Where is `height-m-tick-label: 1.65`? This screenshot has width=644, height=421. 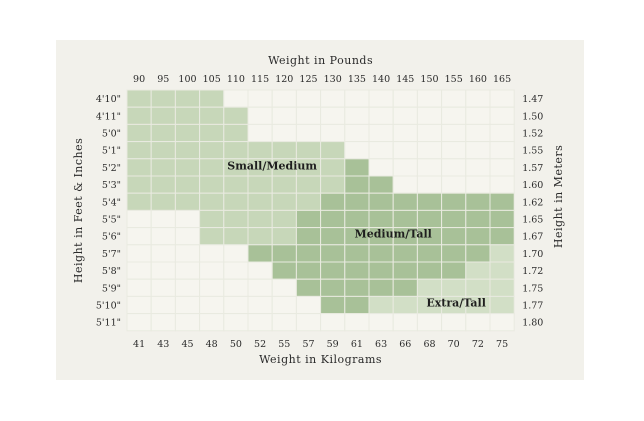 height-m-tick-label: 1.65 is located at coordinates (532, 220).